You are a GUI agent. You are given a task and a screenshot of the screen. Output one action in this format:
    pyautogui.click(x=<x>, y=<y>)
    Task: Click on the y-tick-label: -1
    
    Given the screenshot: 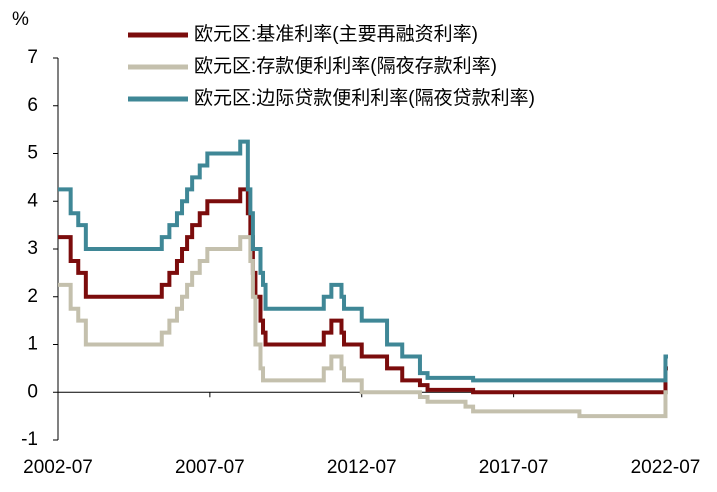 What is the action you would take?
    pyautogui.click(x=29, y=439)
    